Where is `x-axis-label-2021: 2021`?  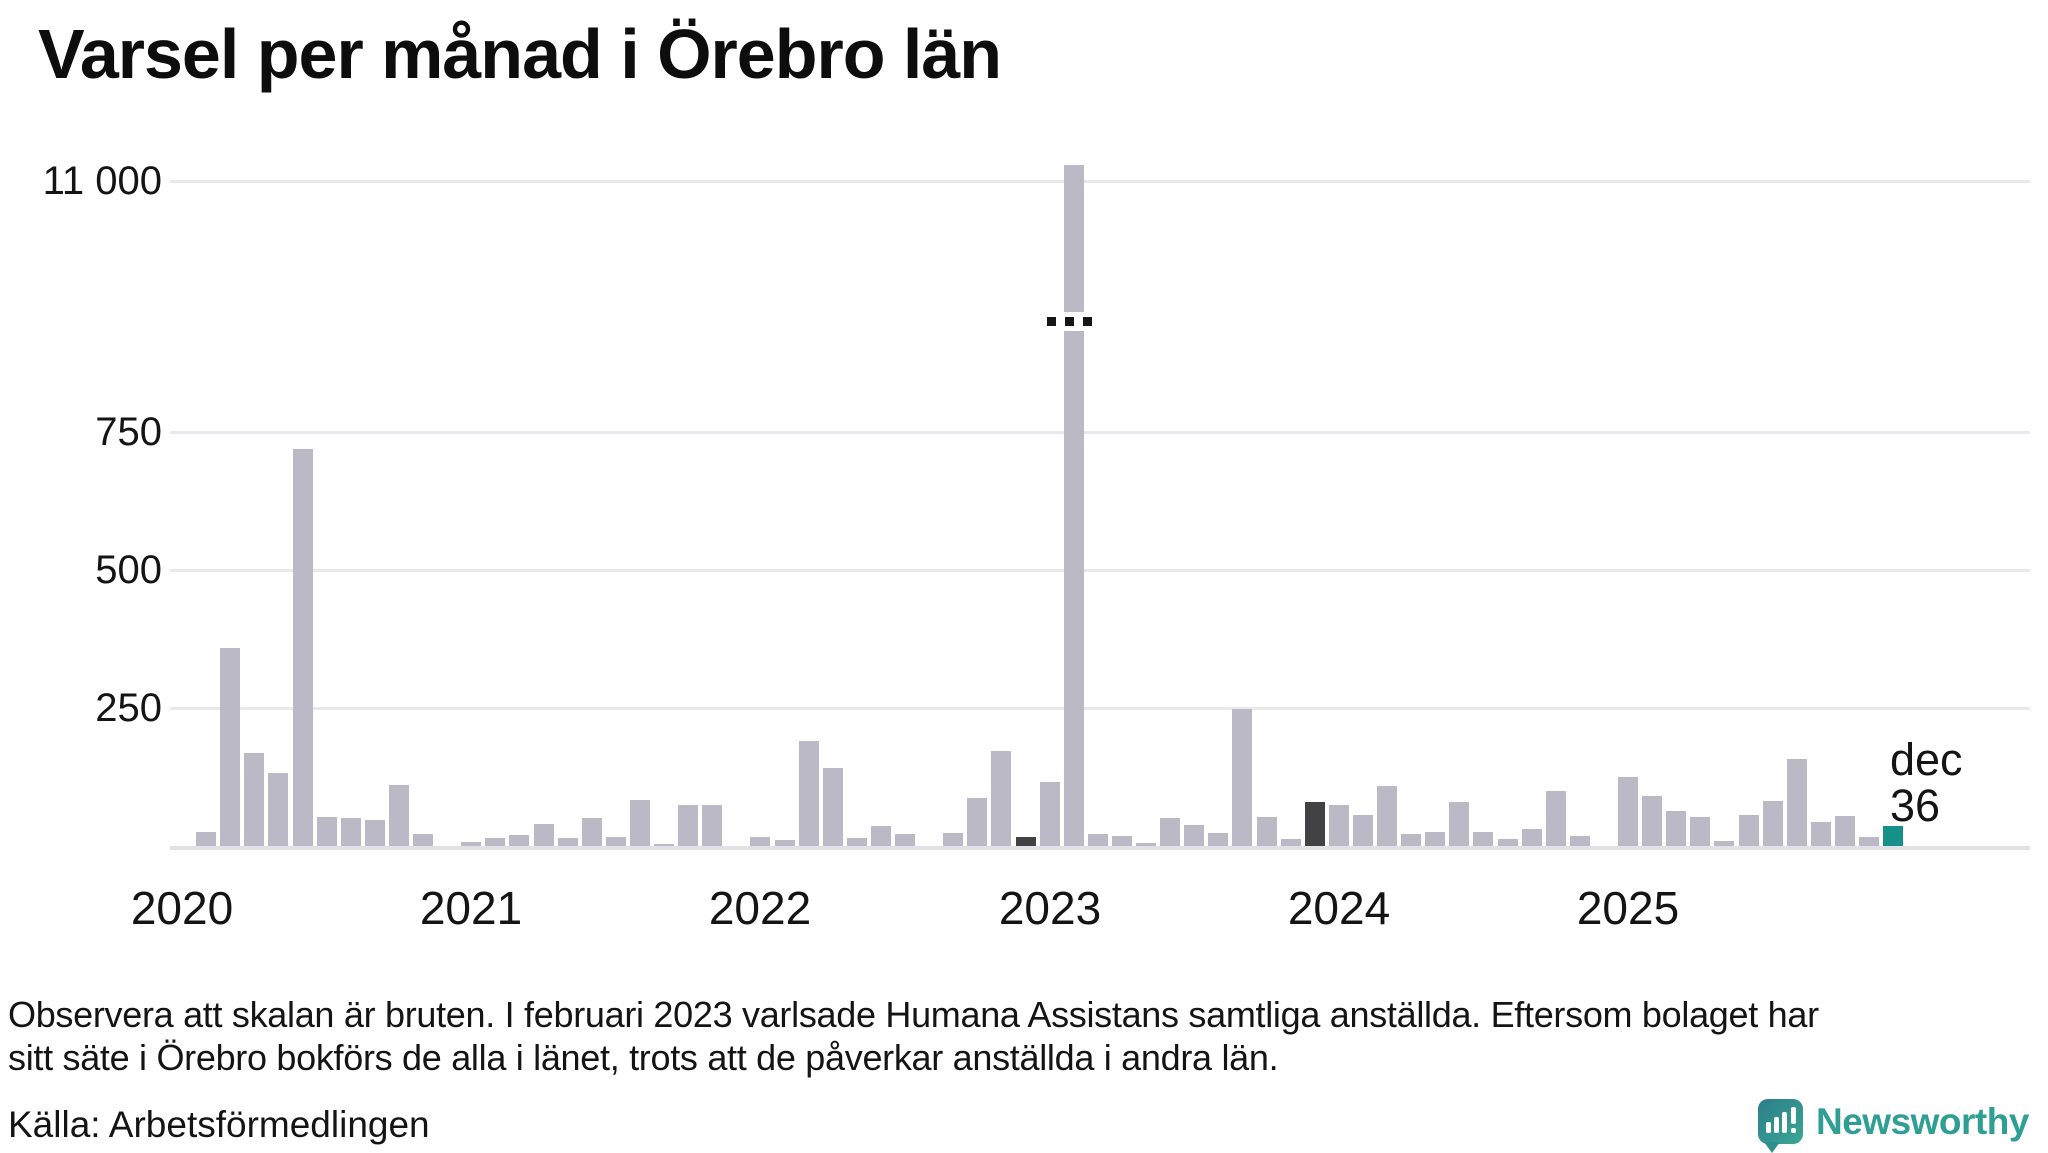
x-axis-label-2021: 2021 is located at coordinates (471, 908).